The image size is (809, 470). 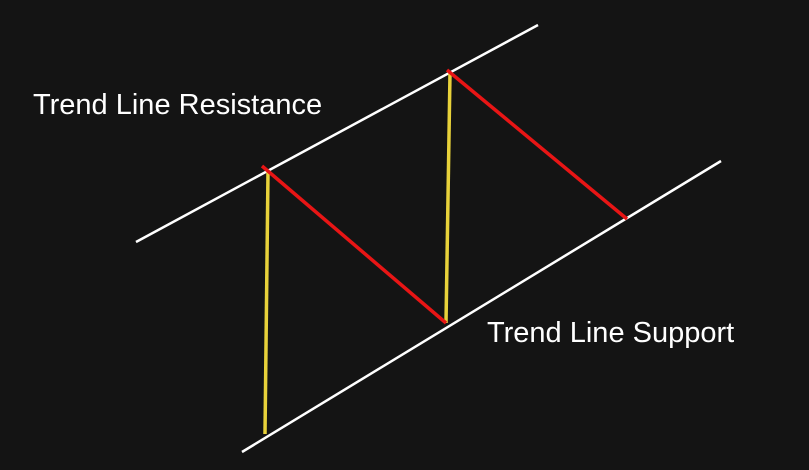 What do you see at coordinates (611, 333) in the screenshot?
I see `support-label: Trend Line Support` at bounding box center [611, 333].